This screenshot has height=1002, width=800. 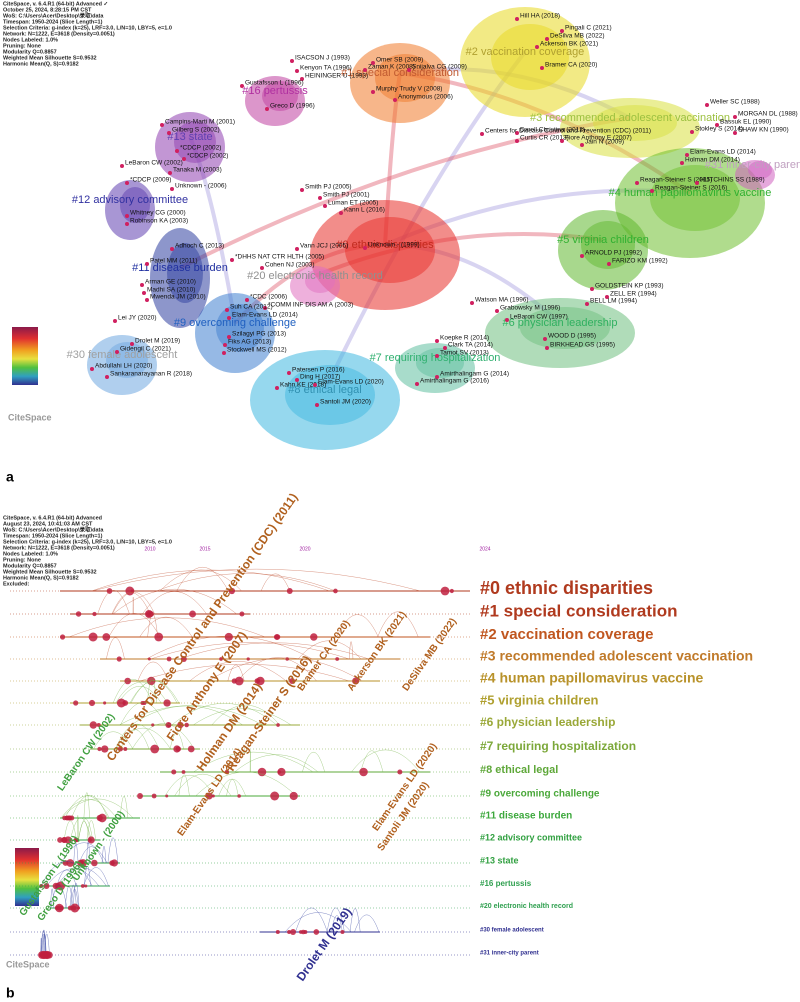 What do you see at coordinates (752, 165) in the screenshot?
I see `cluster-label: #31 inner-city parent` at bounding box center [752, 165].